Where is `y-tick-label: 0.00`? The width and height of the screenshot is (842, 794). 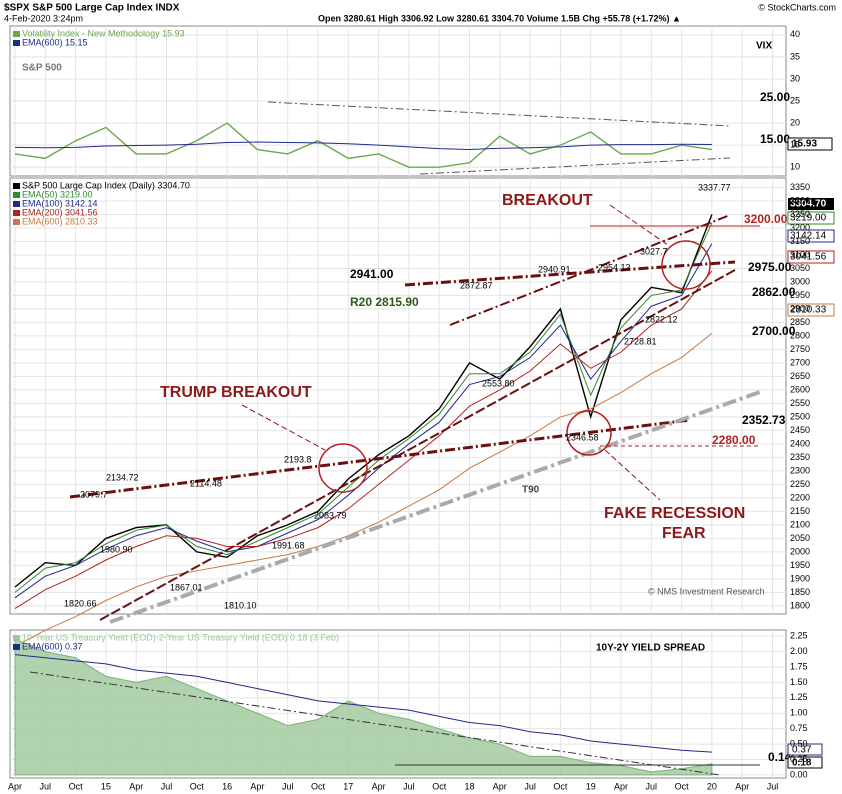 y-tick-label: 0.00 is located at coordinates (799, 774).